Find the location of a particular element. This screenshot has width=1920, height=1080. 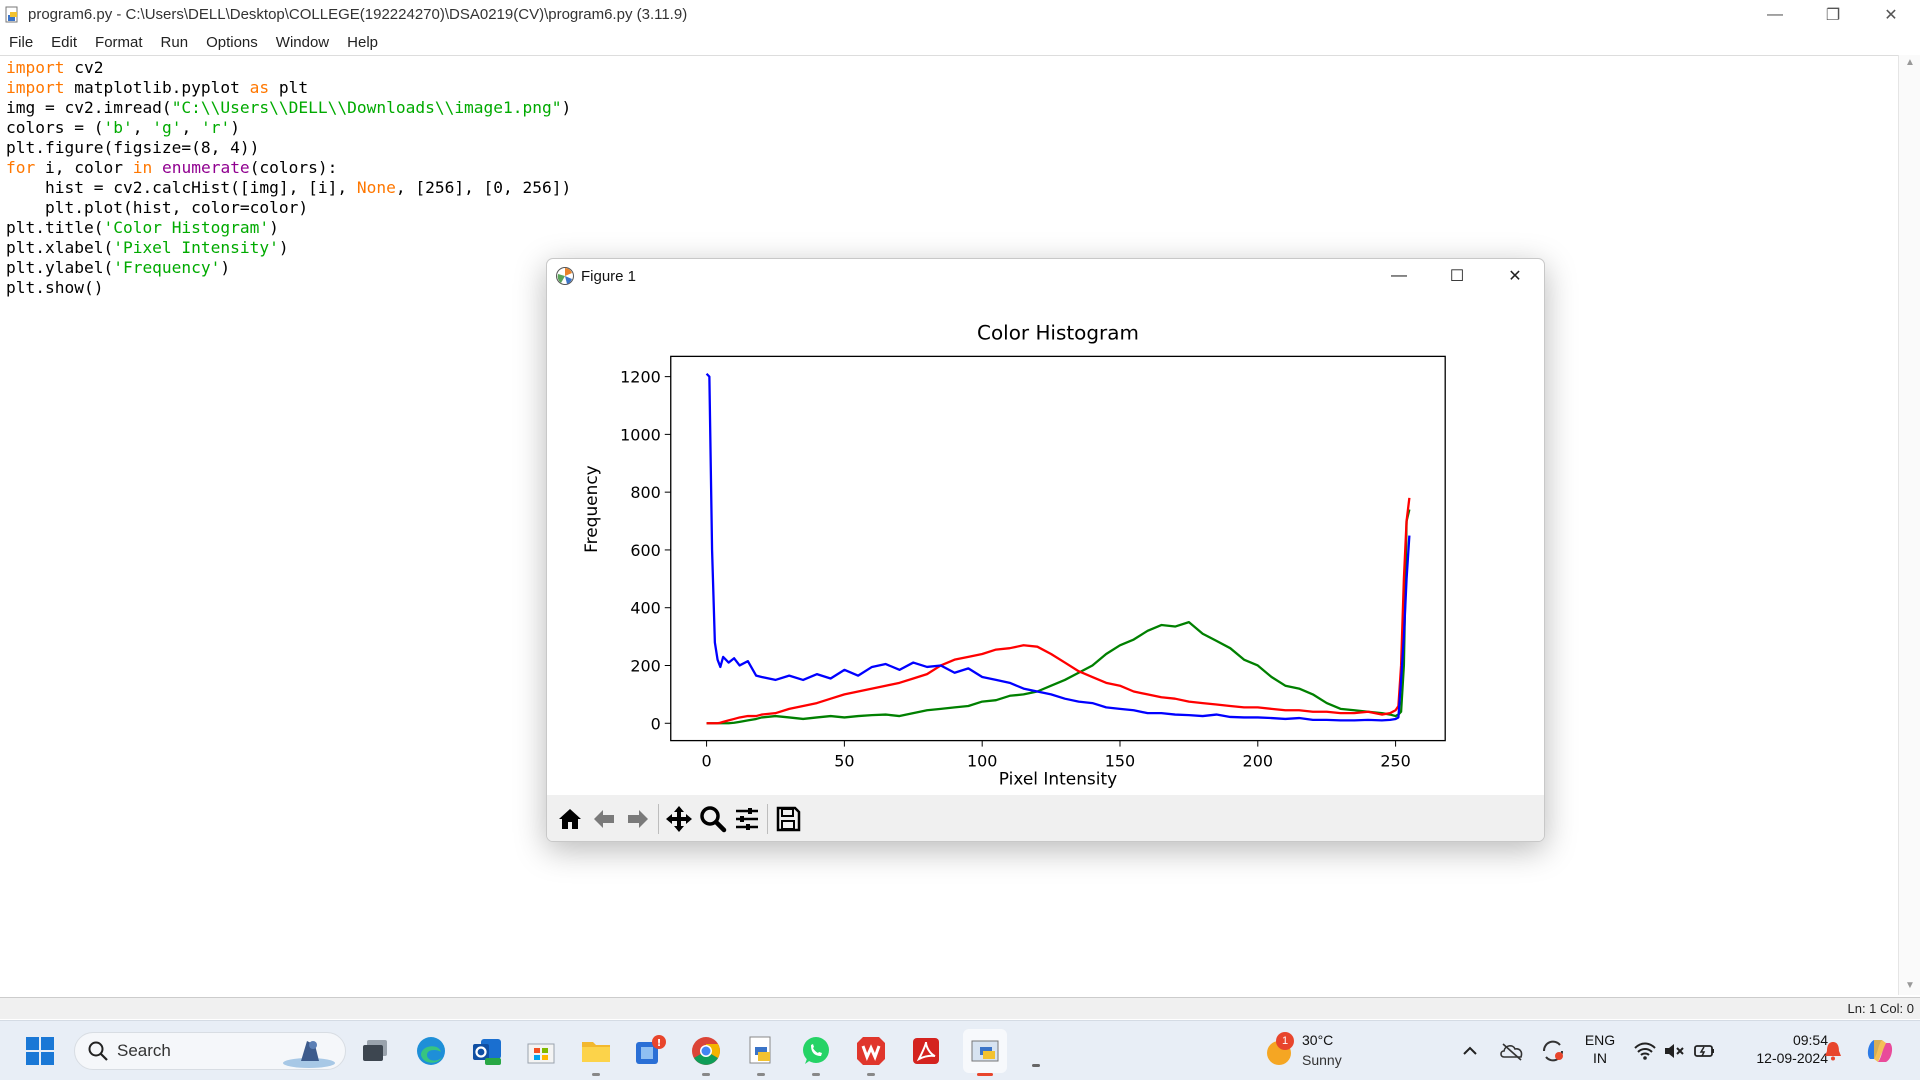

menu-run: Run is located at coordinates (174, 42).